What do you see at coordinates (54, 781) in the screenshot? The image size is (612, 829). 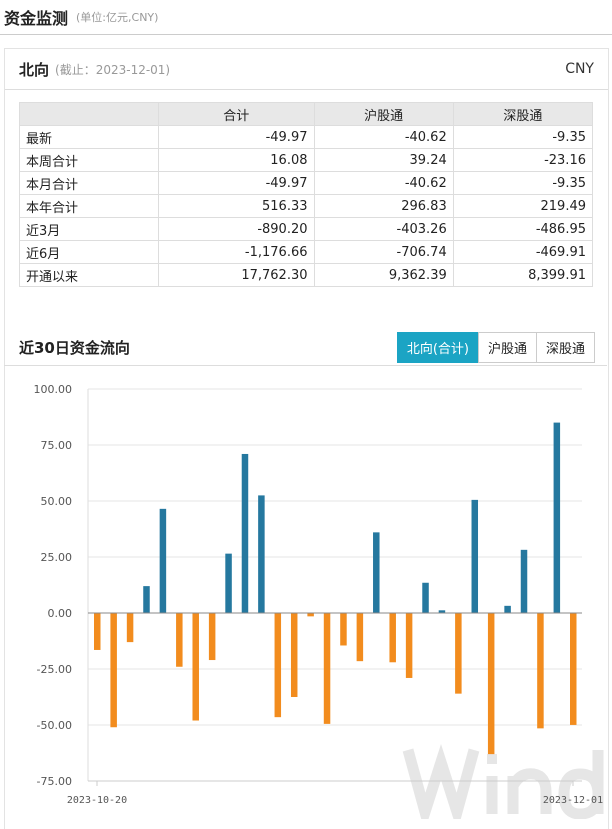 I see `y-tick-label: -75.00` at bounding box center [54, 781].